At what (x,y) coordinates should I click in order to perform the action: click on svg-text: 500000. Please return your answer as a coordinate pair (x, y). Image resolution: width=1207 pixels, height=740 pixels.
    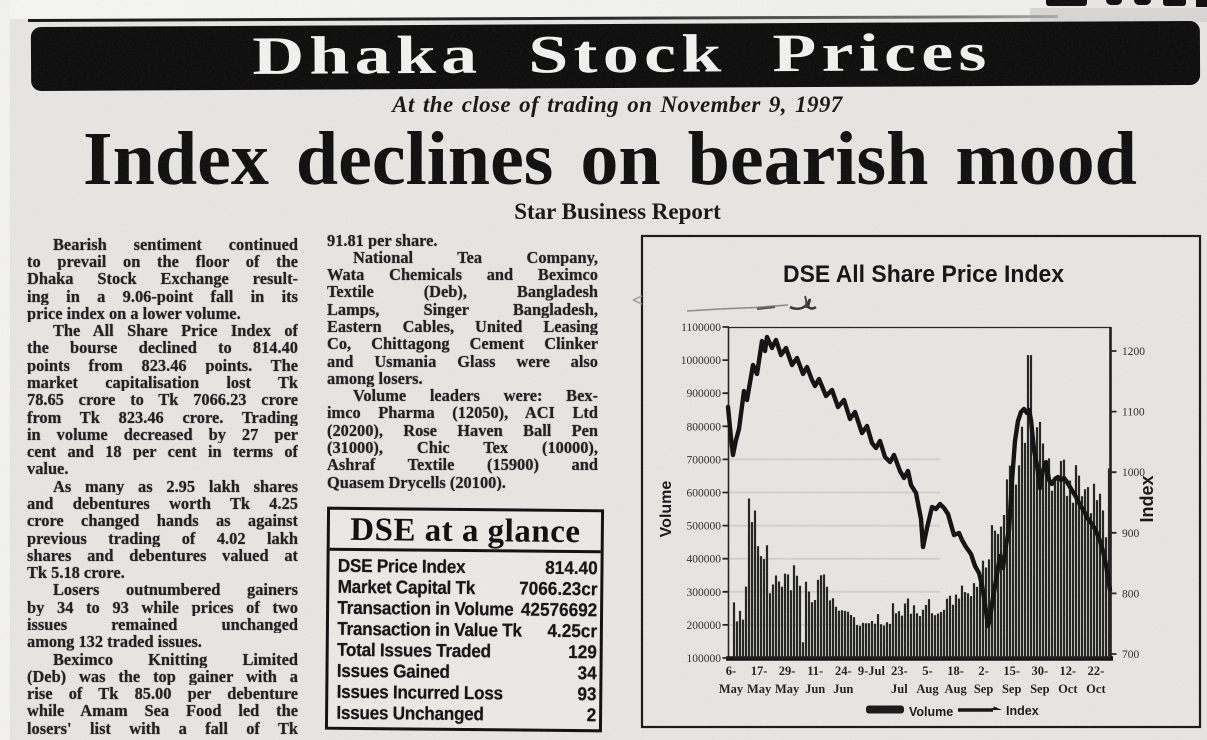
    Looking at the image, I should click on (704, 527).